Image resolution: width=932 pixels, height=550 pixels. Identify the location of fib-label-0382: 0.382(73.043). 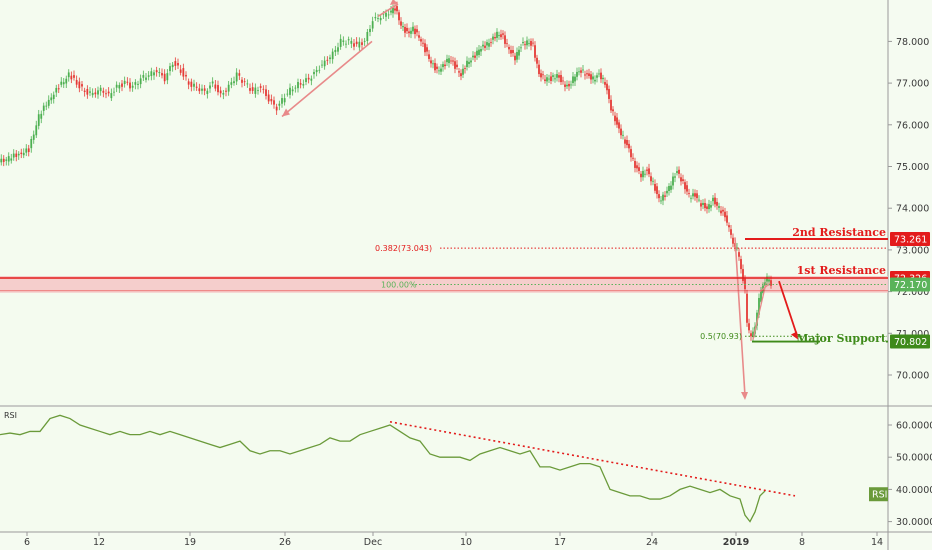
(403, 248).